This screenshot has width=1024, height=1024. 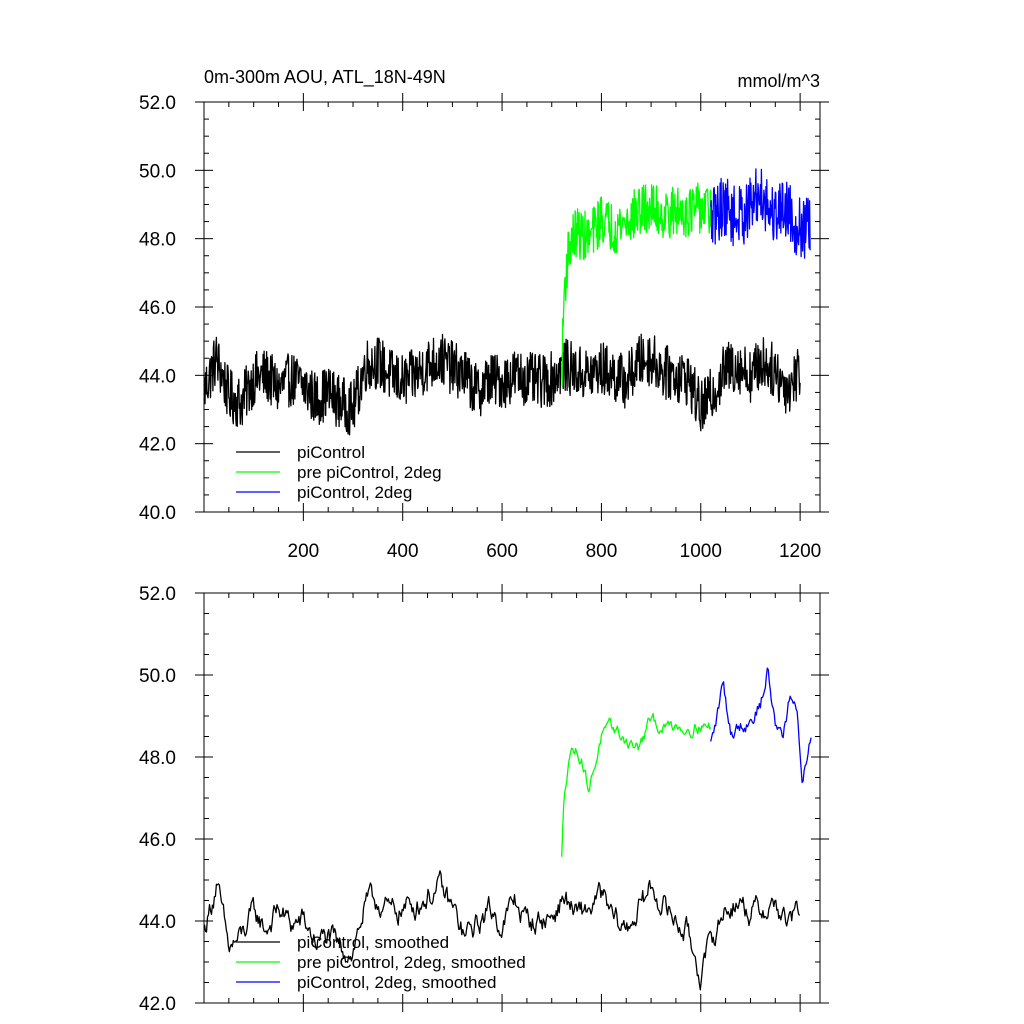 What do you see at coordinates (396, 982) in the screenshot?
I see `legend-label: piControl, 2deg, smoothed` at bounding box center [396, 982].